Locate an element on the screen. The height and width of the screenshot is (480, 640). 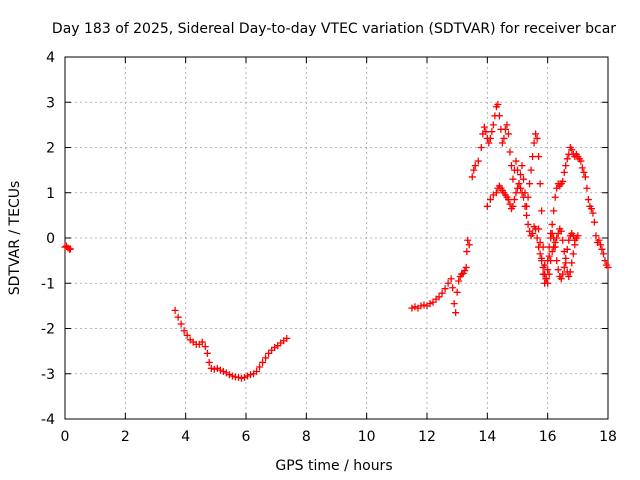
y-axis-label: SDTVAR / TECUs is located at coordinates (15, 238).